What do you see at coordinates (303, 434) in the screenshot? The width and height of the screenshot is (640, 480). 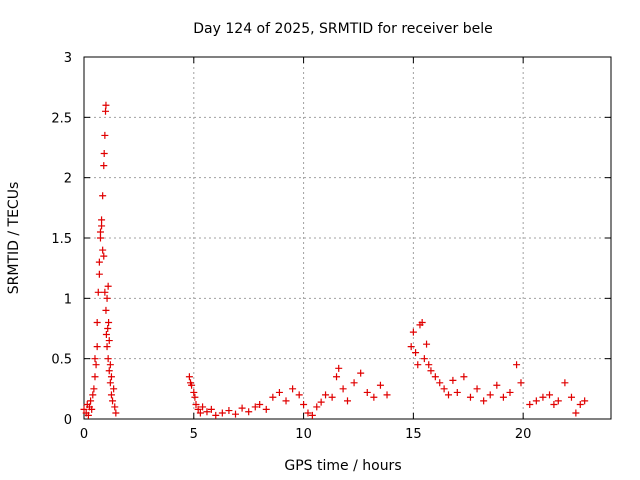 I see `x-tick-label: 10` at bounding box center [303, 434].